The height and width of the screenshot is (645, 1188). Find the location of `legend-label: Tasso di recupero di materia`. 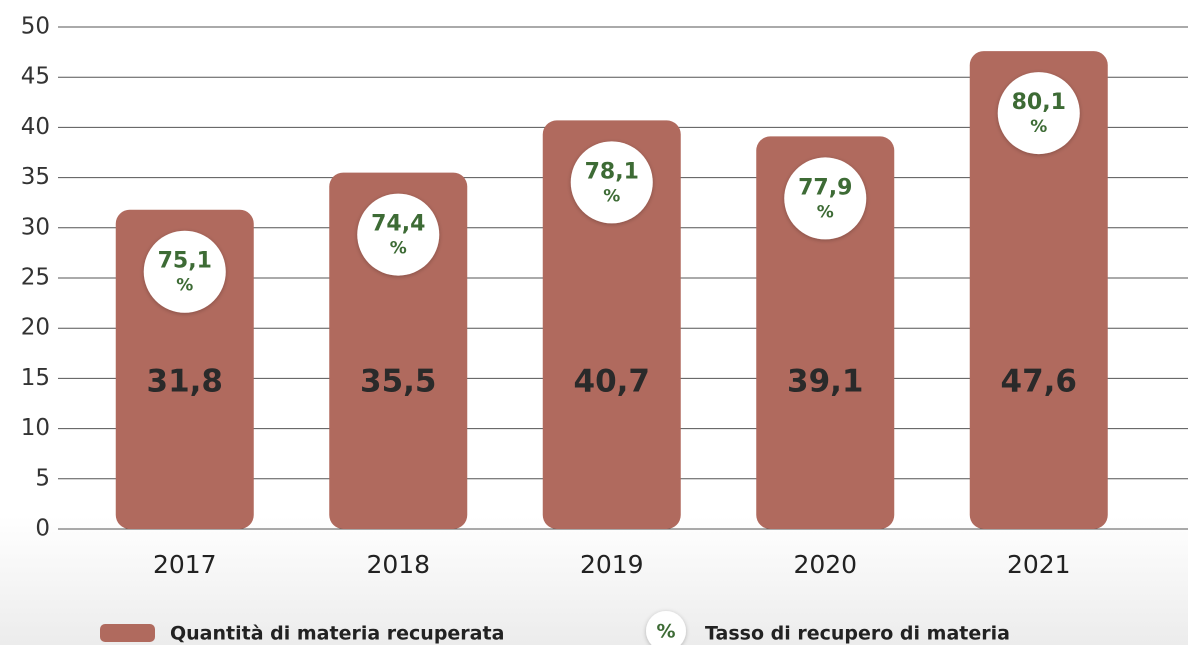

legend-label: Tasso di recupero di materia is located at coordinates (857, 634).